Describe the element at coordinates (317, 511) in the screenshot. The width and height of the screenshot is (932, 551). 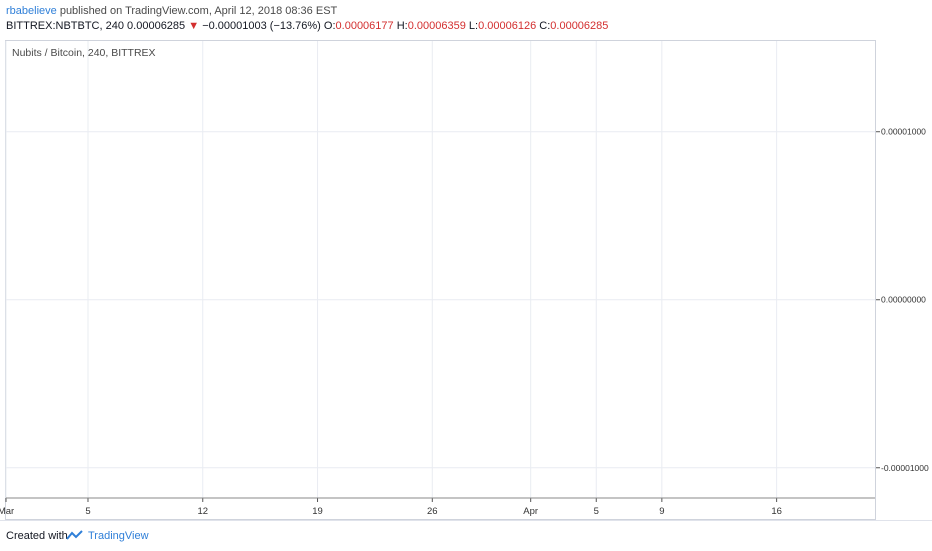
I see `x-tick-label: 19` at that location.